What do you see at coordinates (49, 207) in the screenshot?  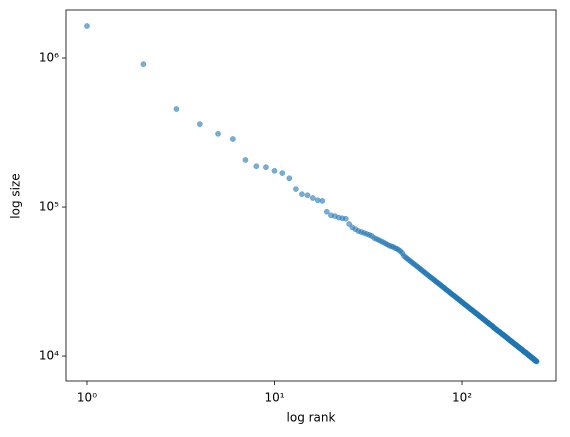 I see `y-tick-label: 10⁵` at bounding box center [49, 207].